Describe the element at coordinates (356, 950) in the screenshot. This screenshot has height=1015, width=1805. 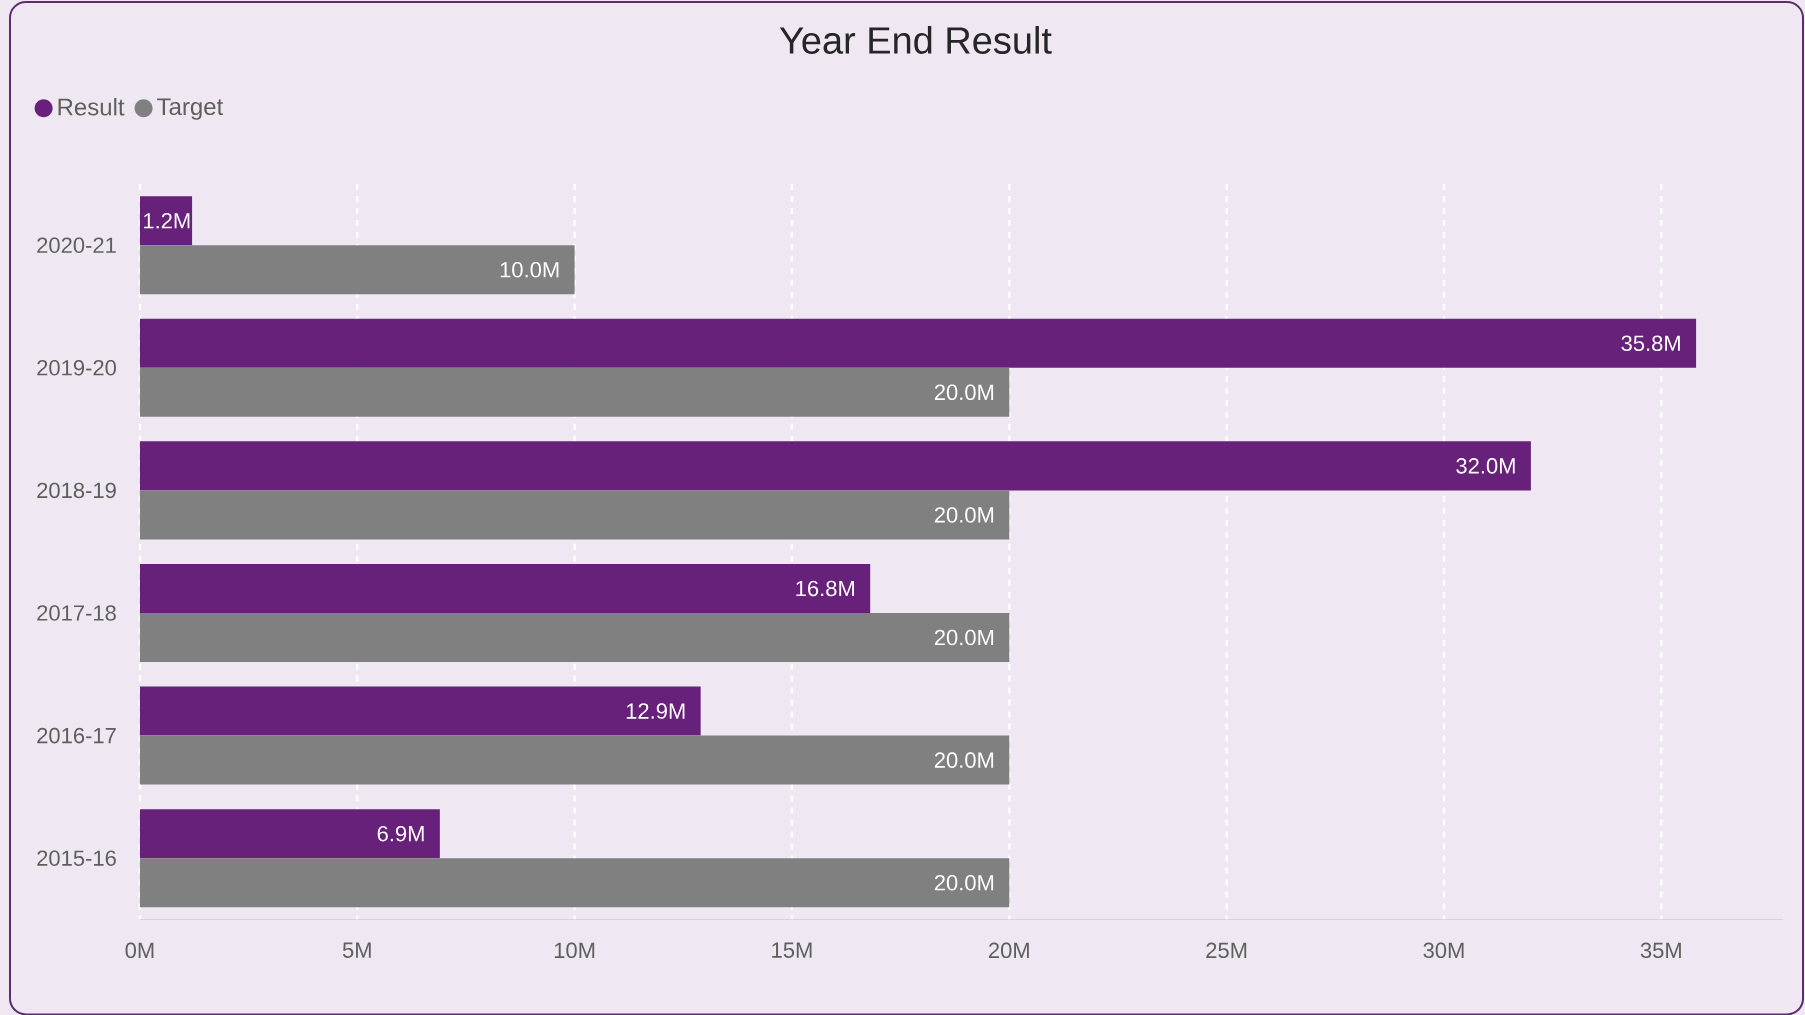
I see `x-tick-label: 5M` at that location.